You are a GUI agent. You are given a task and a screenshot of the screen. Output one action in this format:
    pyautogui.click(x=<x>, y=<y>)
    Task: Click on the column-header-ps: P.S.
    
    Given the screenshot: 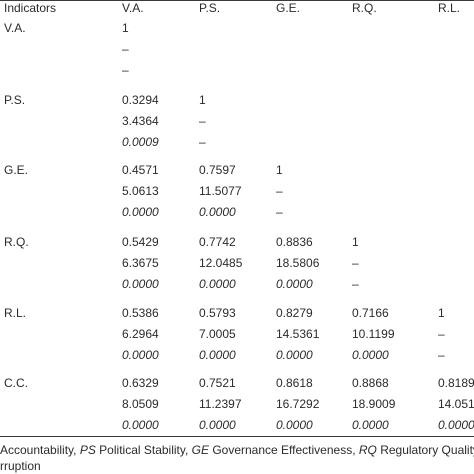 What is the action you would take?
    pyautogui.click(x=210, y=8)
    